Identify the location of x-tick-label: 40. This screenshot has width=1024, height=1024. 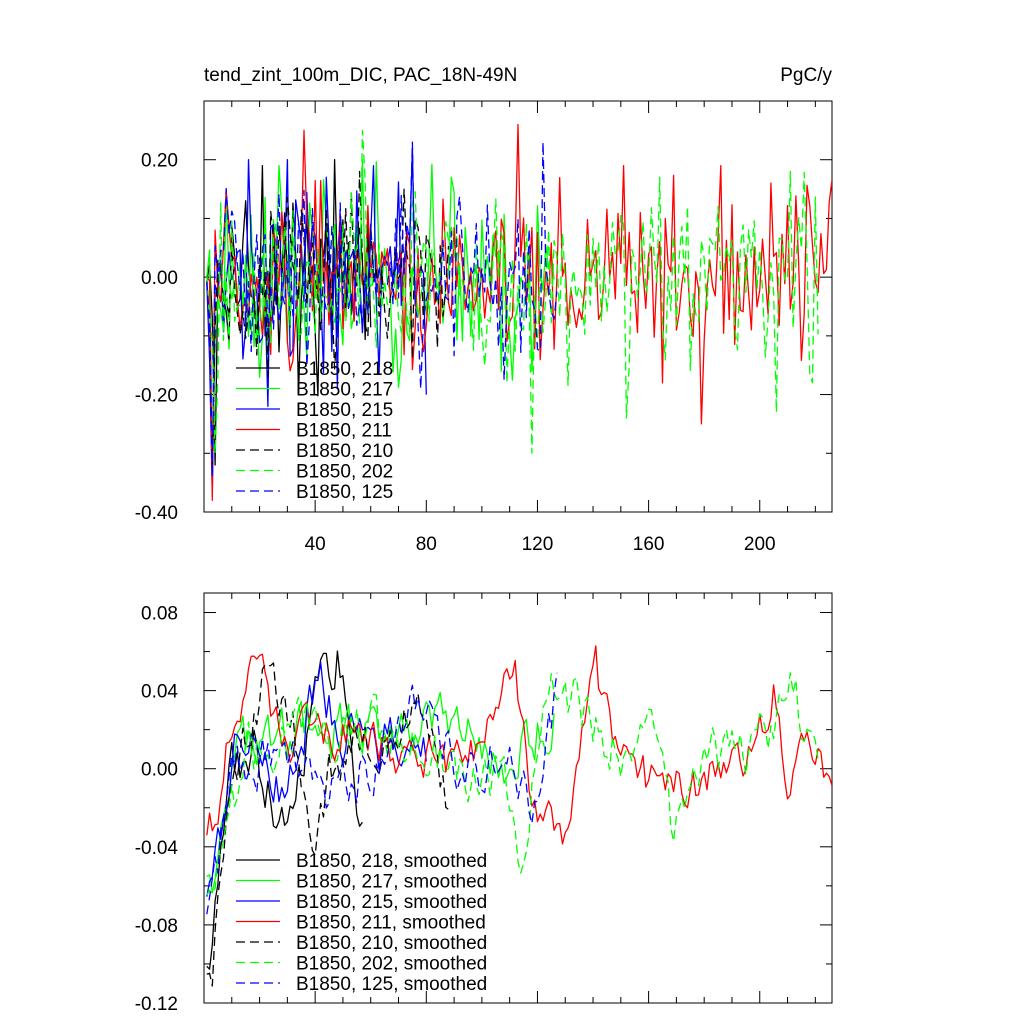
(315, 544).